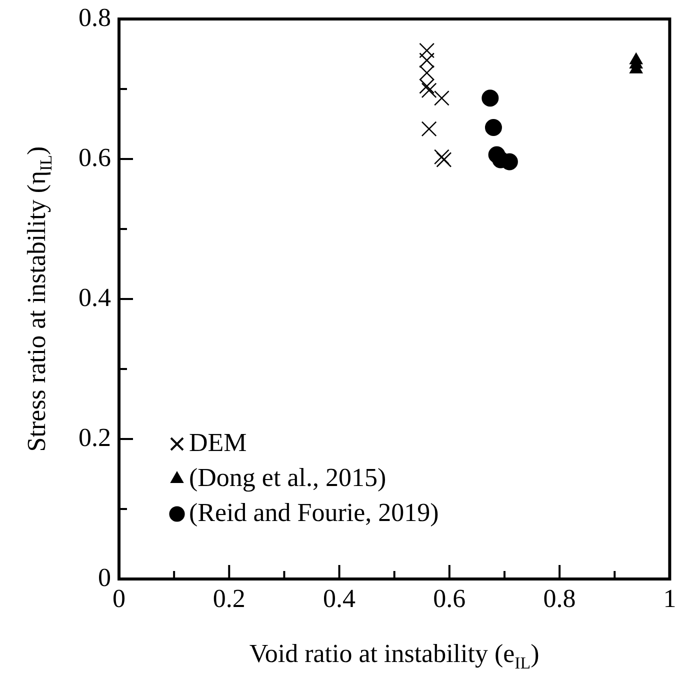 Image resolution: width=681 pixels, height=677 pixels. What do you see at coordinates (559, 598) in the screenshot?
I see `x-tick-label: 0.8` at bounding box center [559, 598].